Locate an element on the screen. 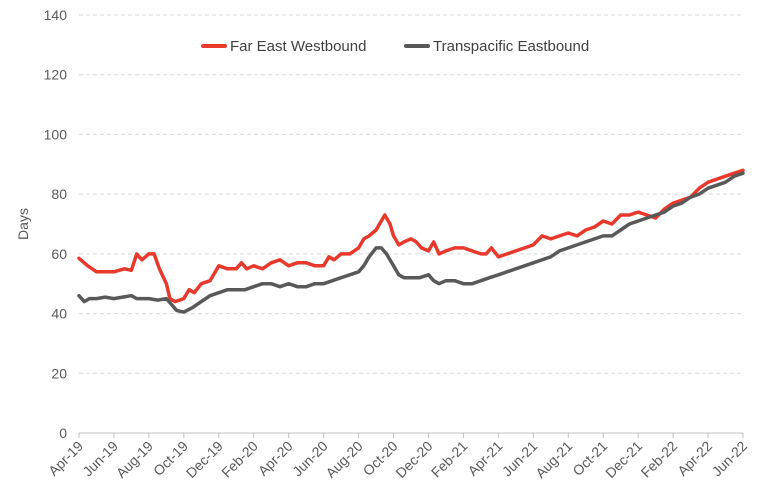  legend-transpacific-eastbound-label: Transpacific Eastbound is located at coordinates (511, 46).